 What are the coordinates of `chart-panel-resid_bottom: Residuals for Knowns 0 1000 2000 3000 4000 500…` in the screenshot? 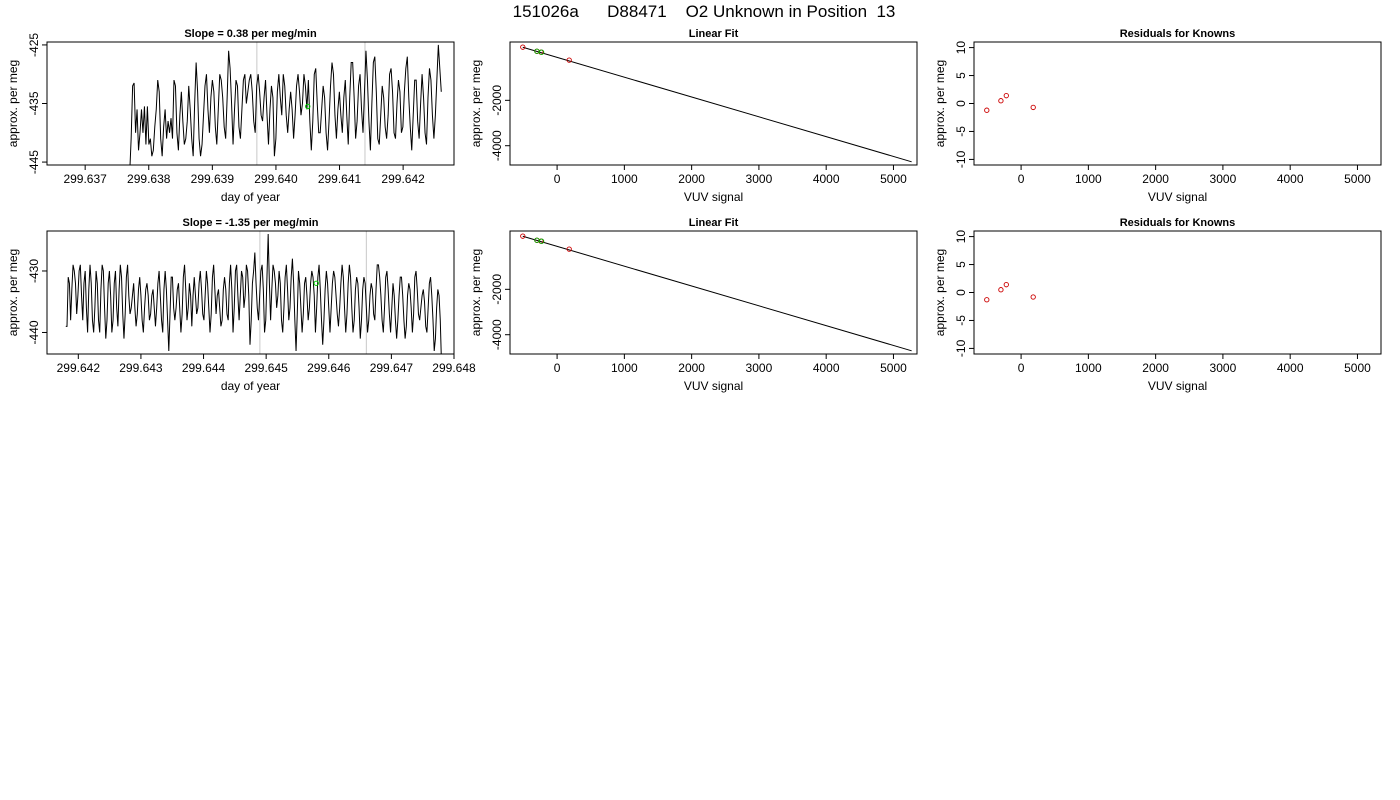 It's located at (1157, 305).